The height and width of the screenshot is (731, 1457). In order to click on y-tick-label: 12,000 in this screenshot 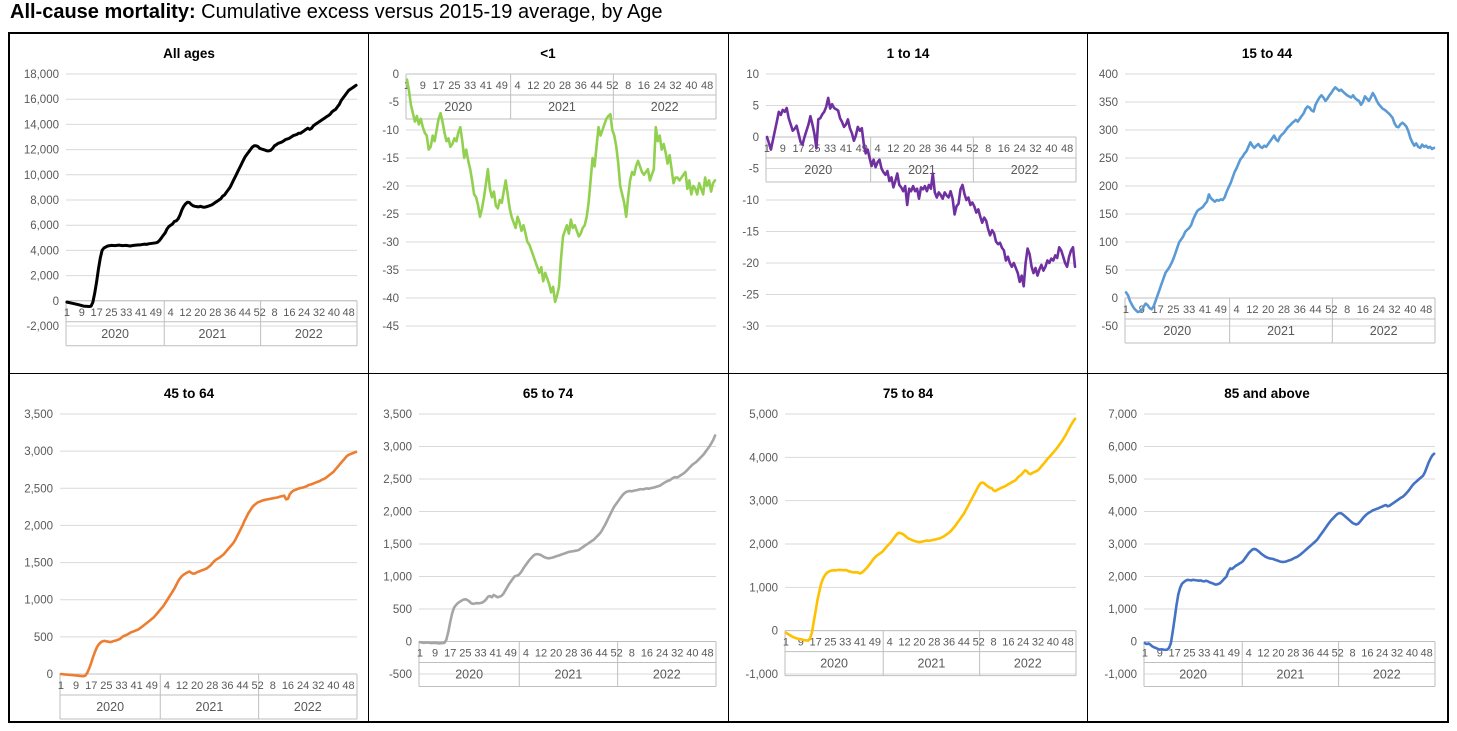, I will do `click(41, 151)`.